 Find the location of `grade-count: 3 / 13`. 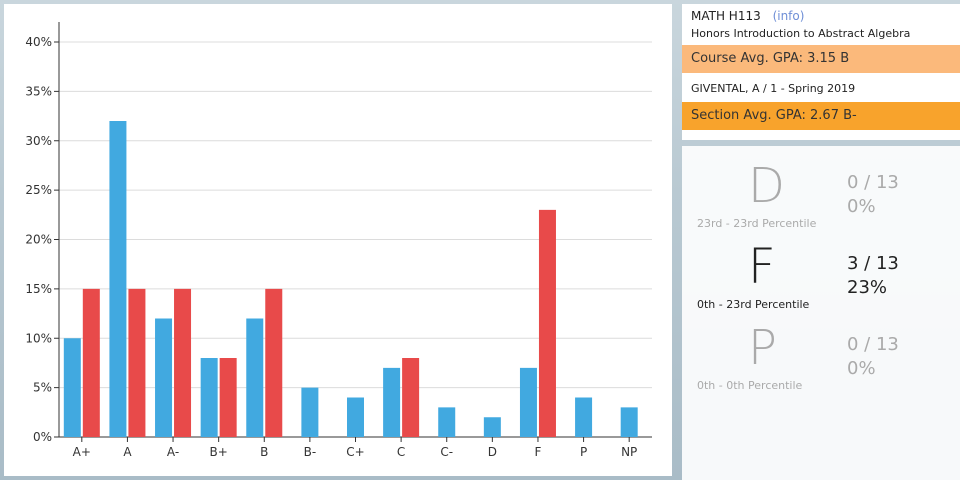

grade-count: 3 / 13 is located at coordinates (873, 263).